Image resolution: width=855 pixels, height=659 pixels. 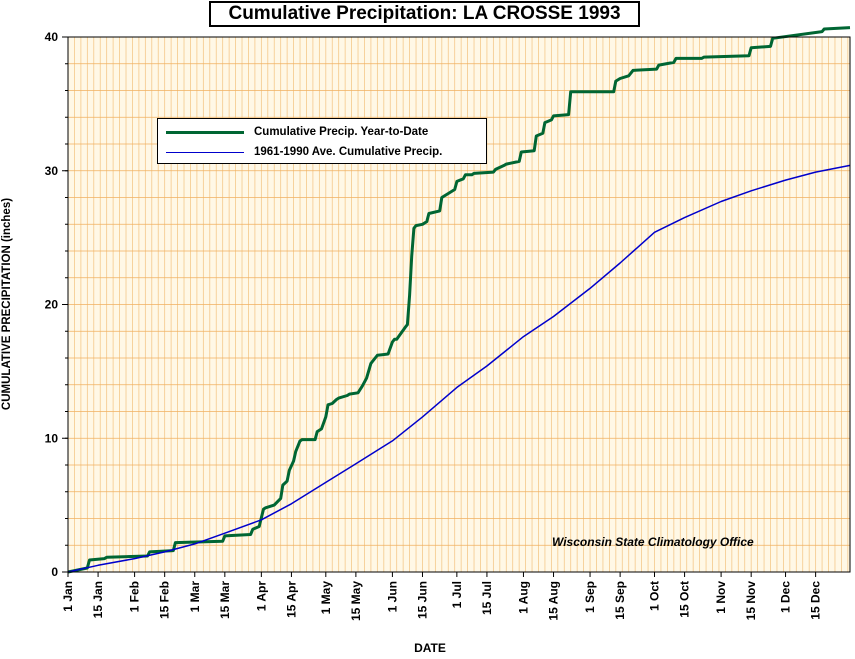 I want to click on x-tick-label: 1 May, so click(x=326, y=598).